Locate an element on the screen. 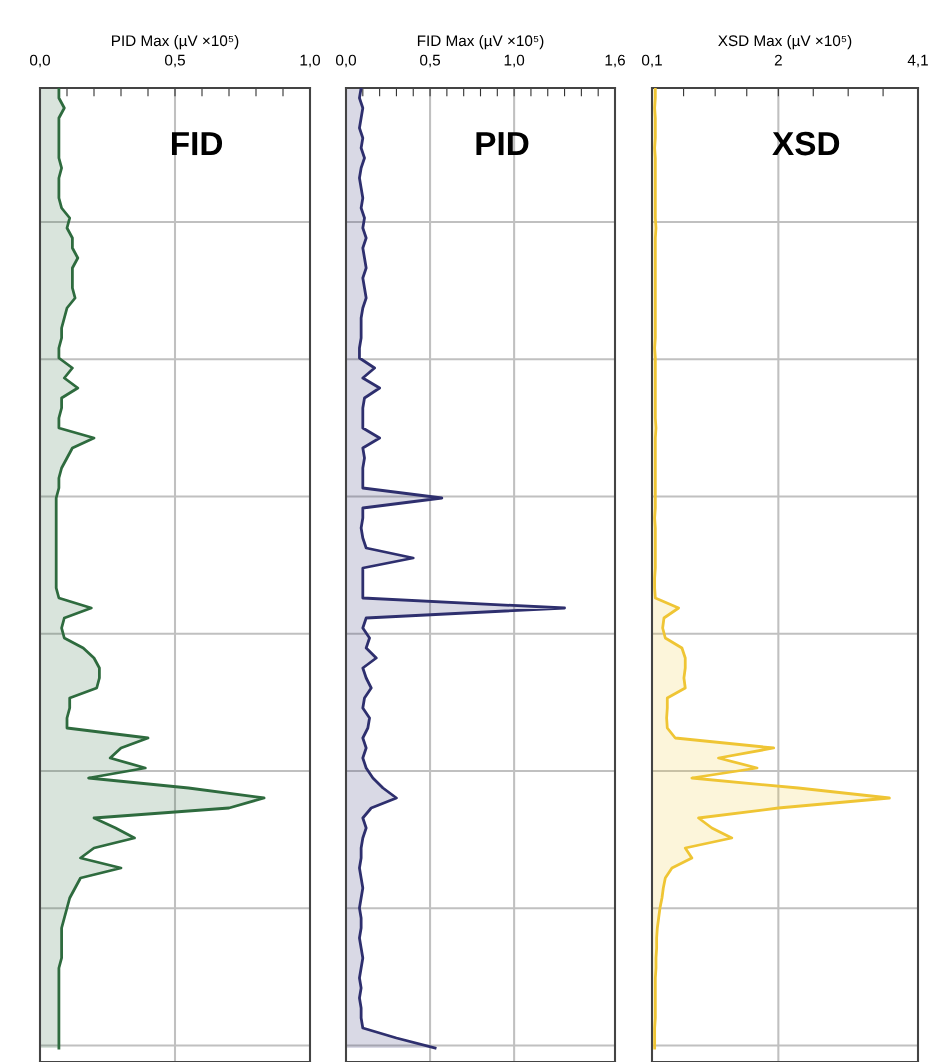 The height and width of the screenshot is (1062, 930). x-tick-label: 1,6 is located at coordinates (615, 61).